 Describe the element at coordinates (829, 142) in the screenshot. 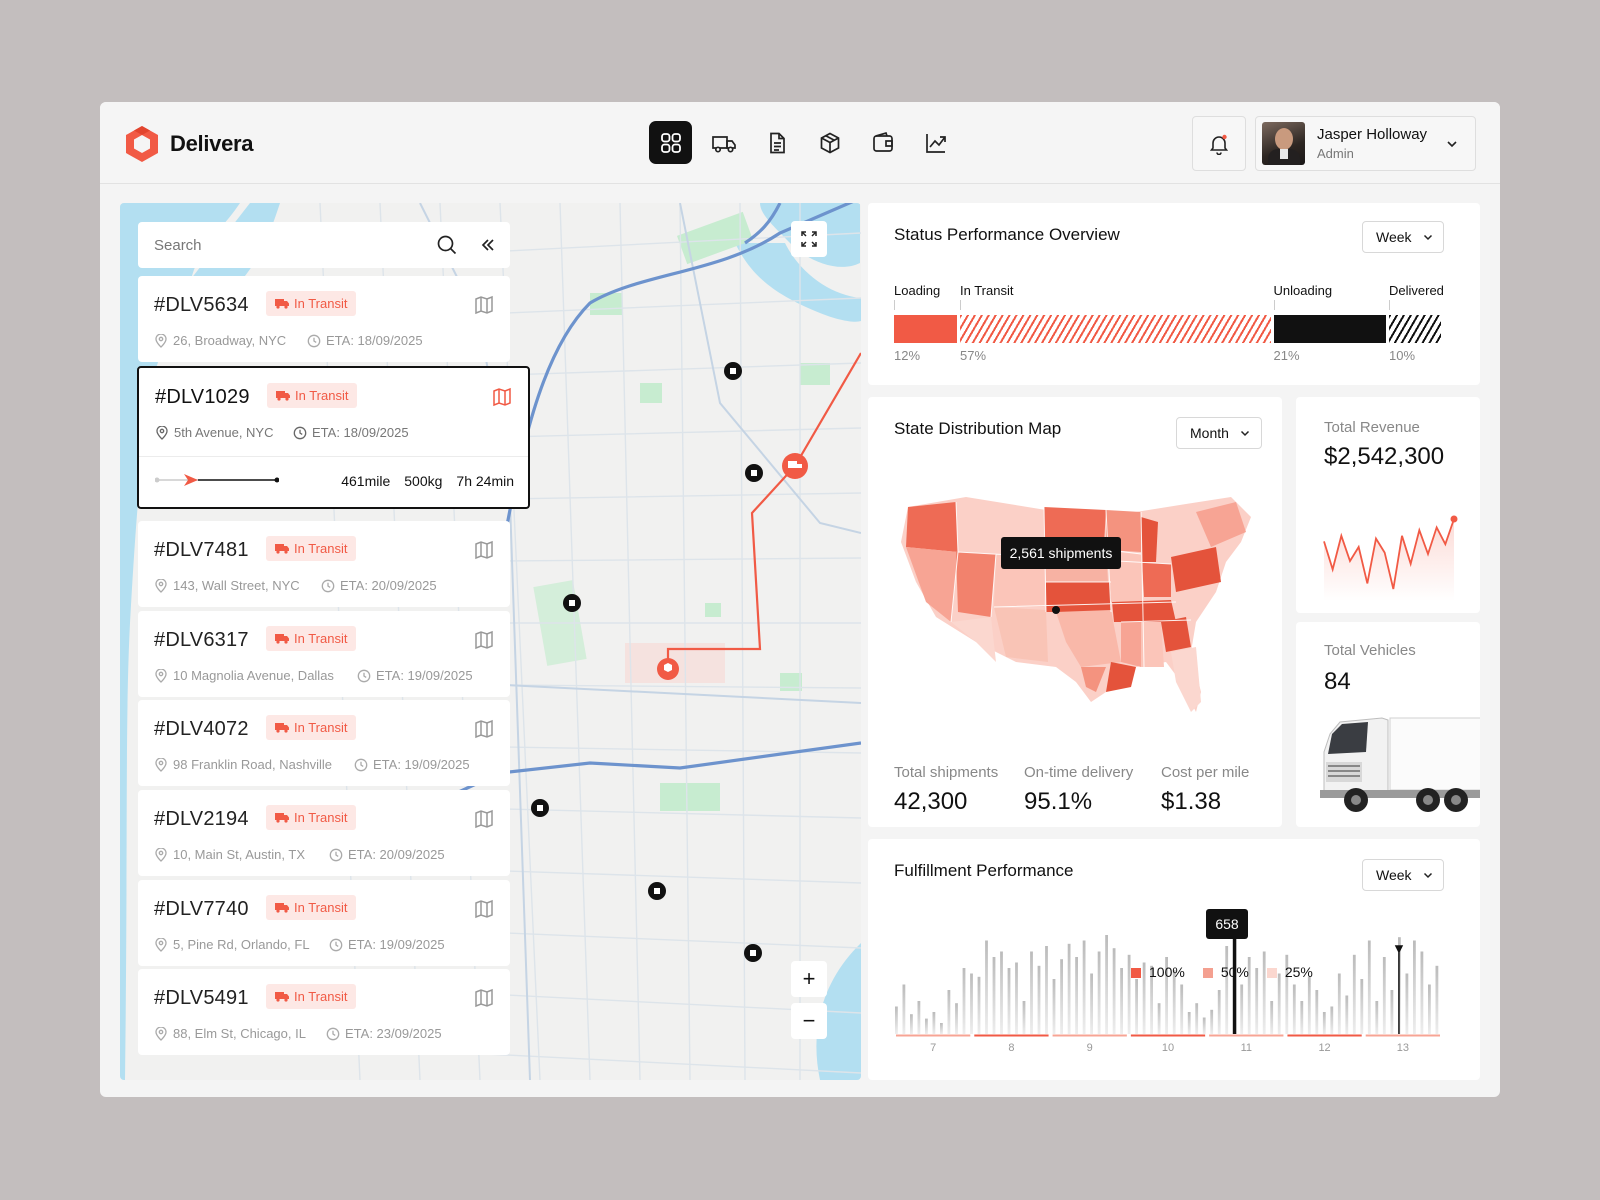

I see `packages-nav-button` at that location.